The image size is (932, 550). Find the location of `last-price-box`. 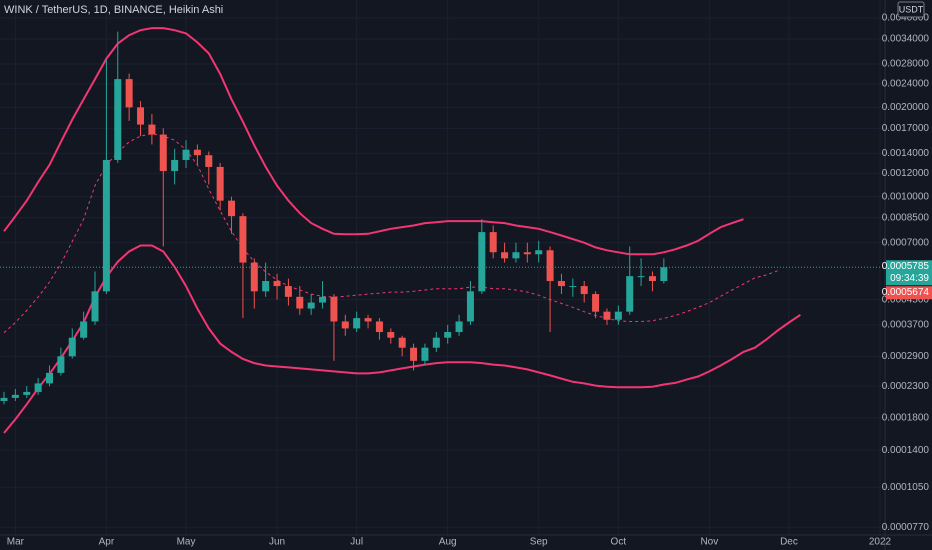

last-price-box is located at coordinates (909, 273).